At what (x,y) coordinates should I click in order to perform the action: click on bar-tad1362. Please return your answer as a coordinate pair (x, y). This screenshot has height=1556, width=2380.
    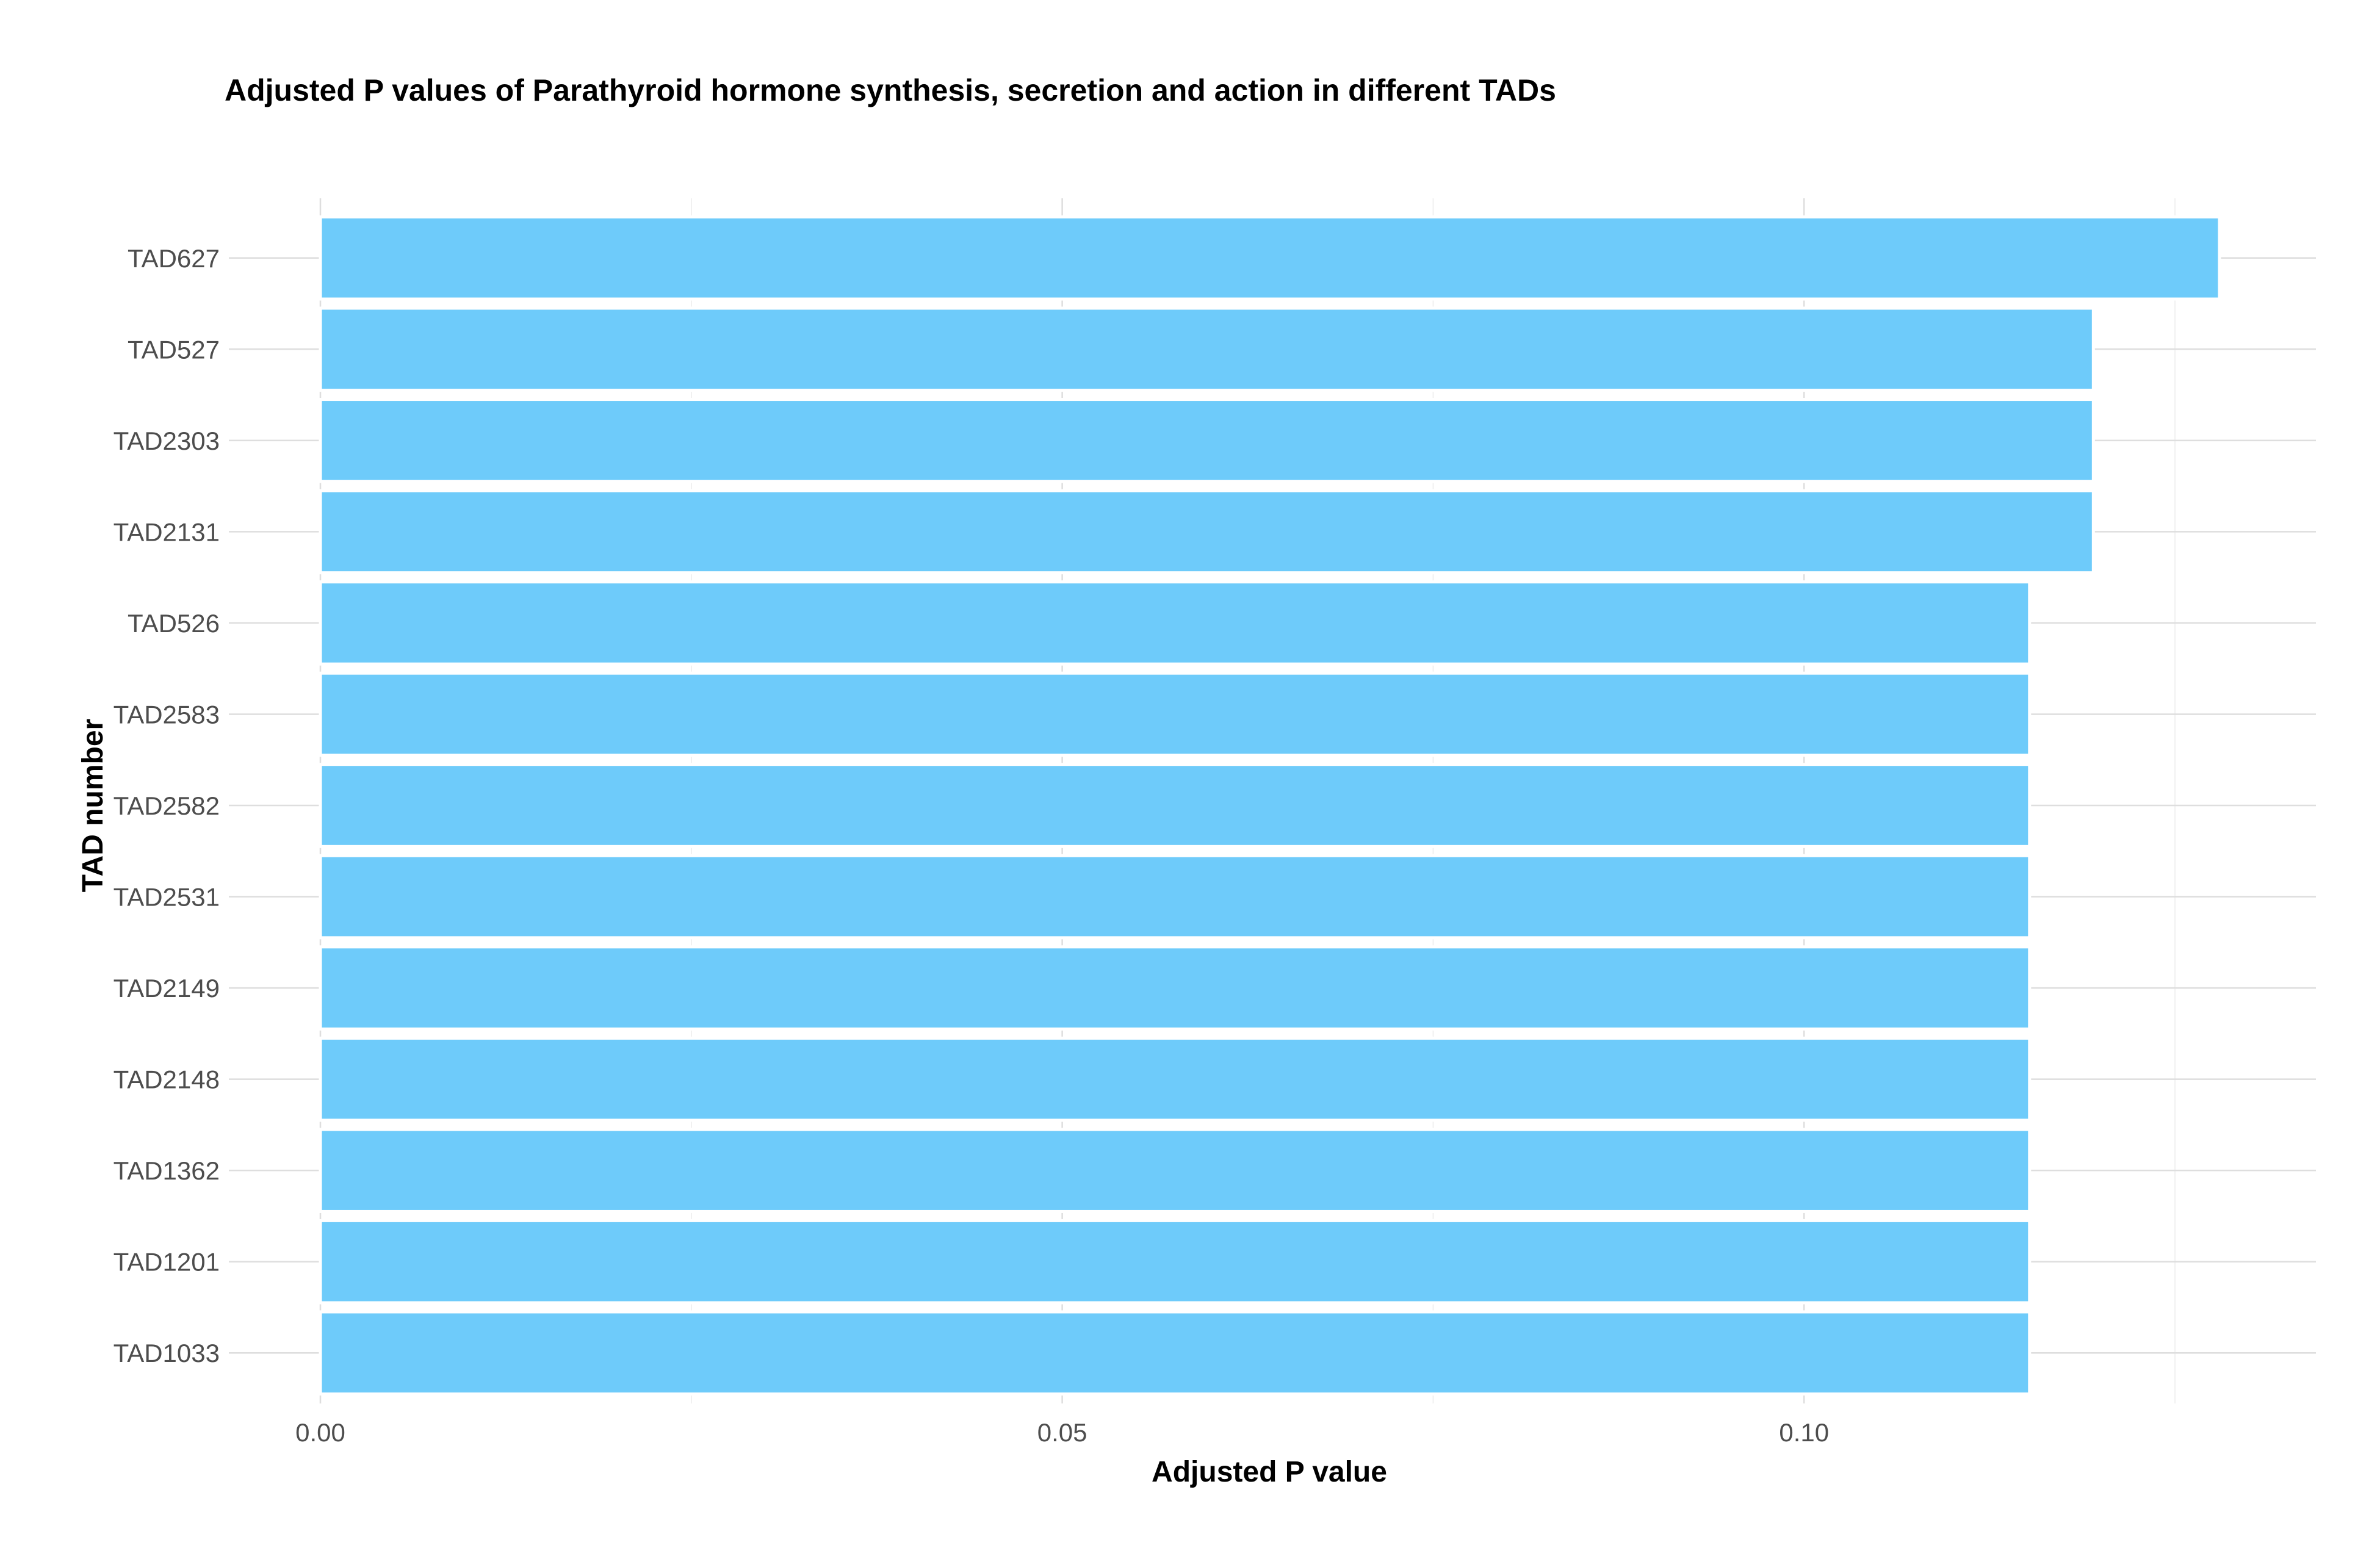
    Looking at the image, I should click on (1175, 1170).